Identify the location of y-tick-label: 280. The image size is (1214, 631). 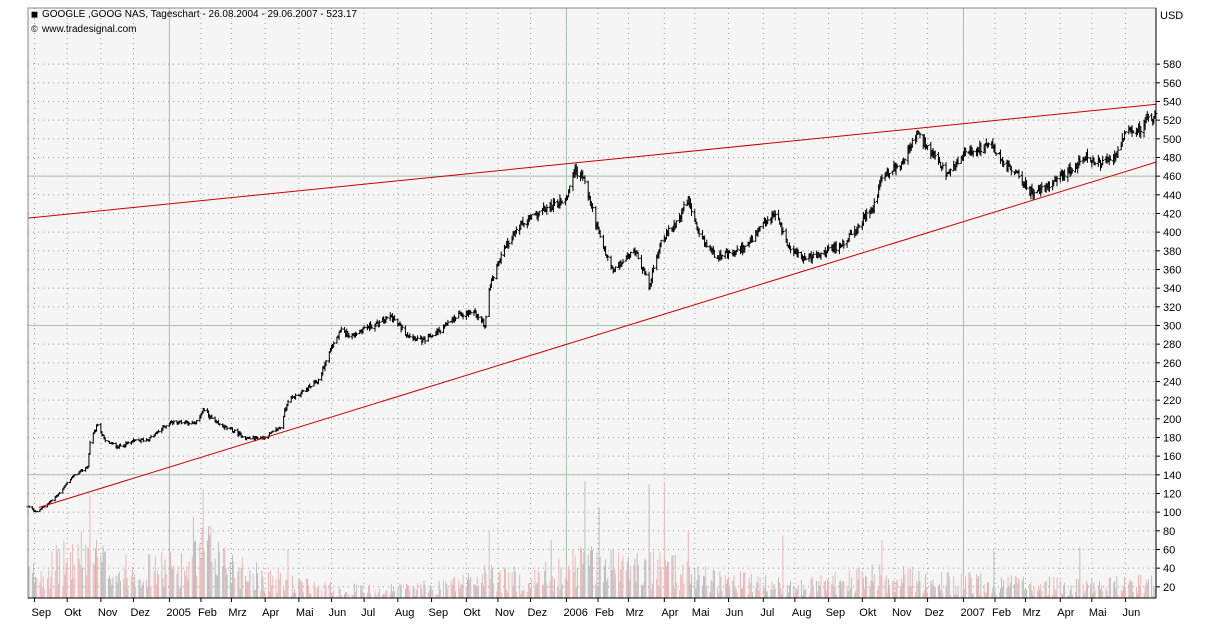
(1172, 345).